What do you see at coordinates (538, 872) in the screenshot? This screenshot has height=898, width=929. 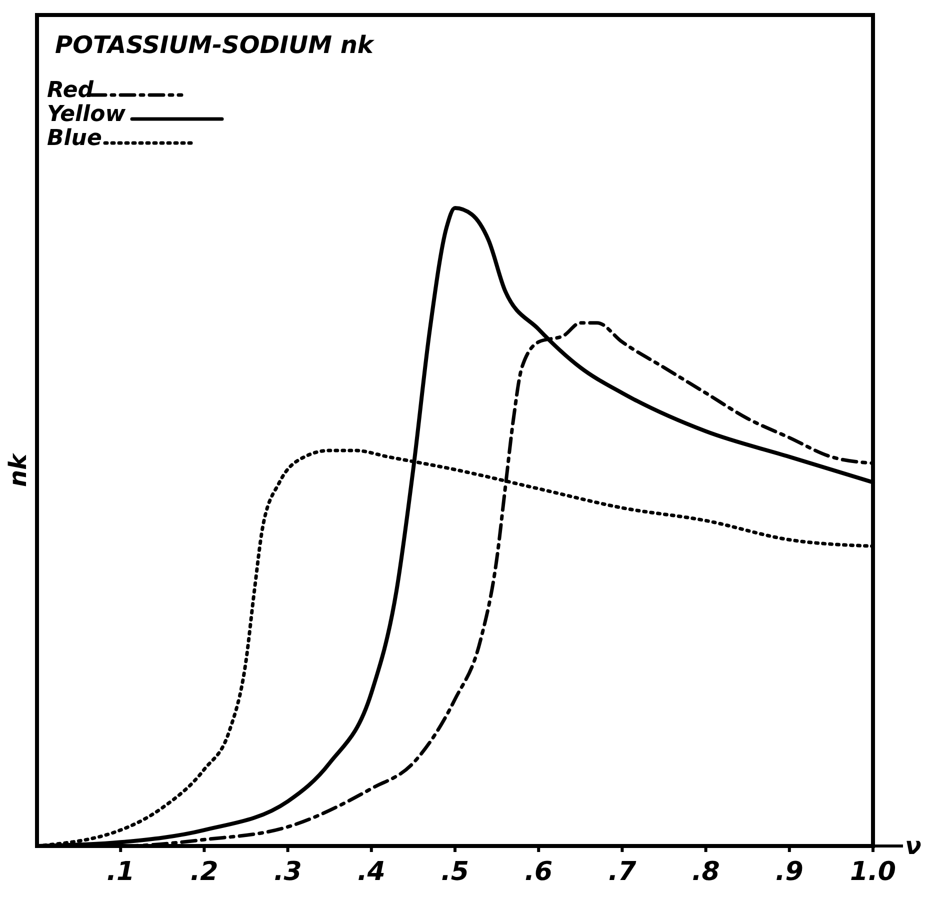 I see `x-tick-label: .6` at bounding box center [538, 872].